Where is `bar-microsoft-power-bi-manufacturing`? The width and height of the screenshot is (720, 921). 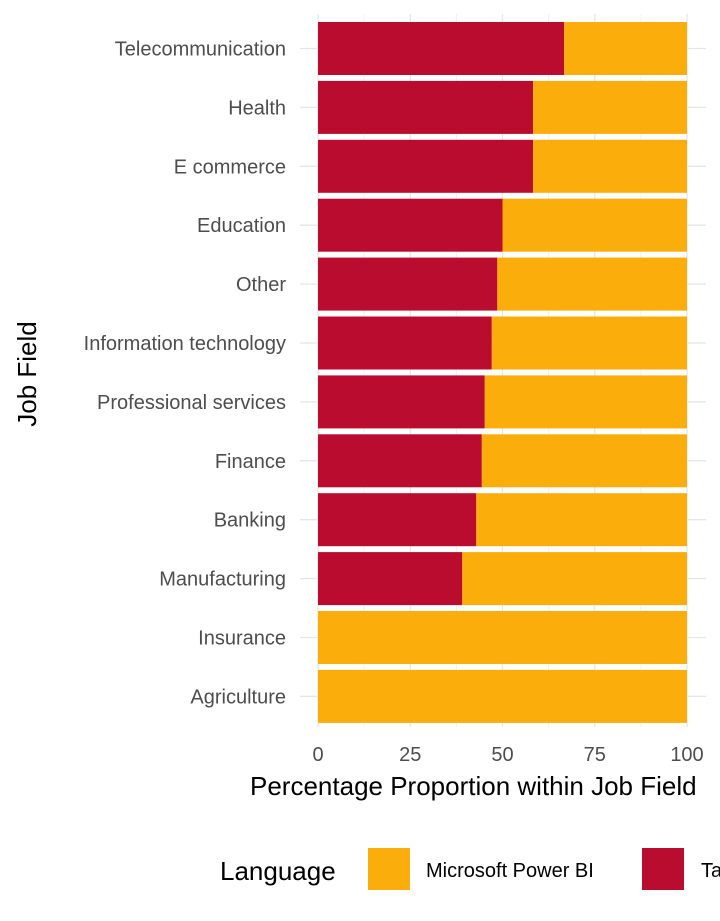
bar-microsoft-power-bi-manufacturing is located at coordinates (574, 579).